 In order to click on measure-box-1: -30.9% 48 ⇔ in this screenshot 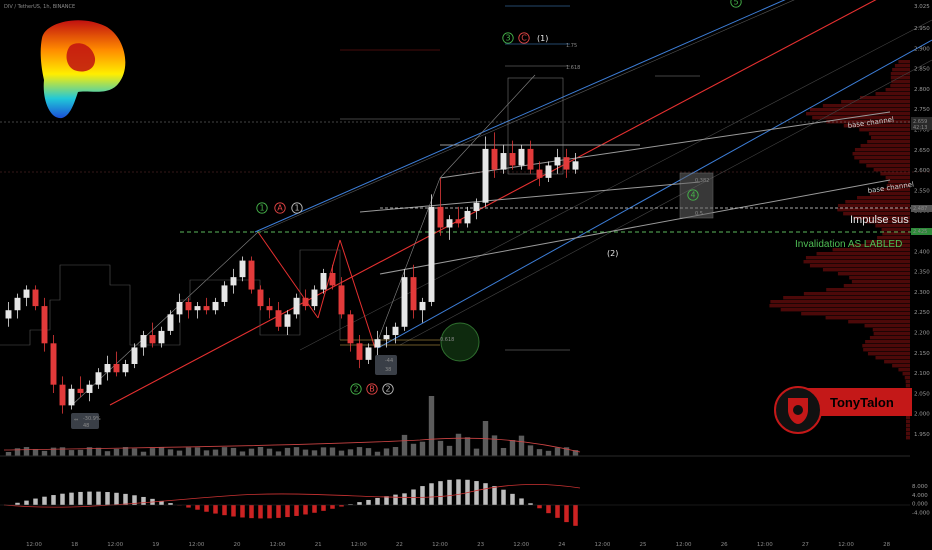, I will do `click(86, 421)`.